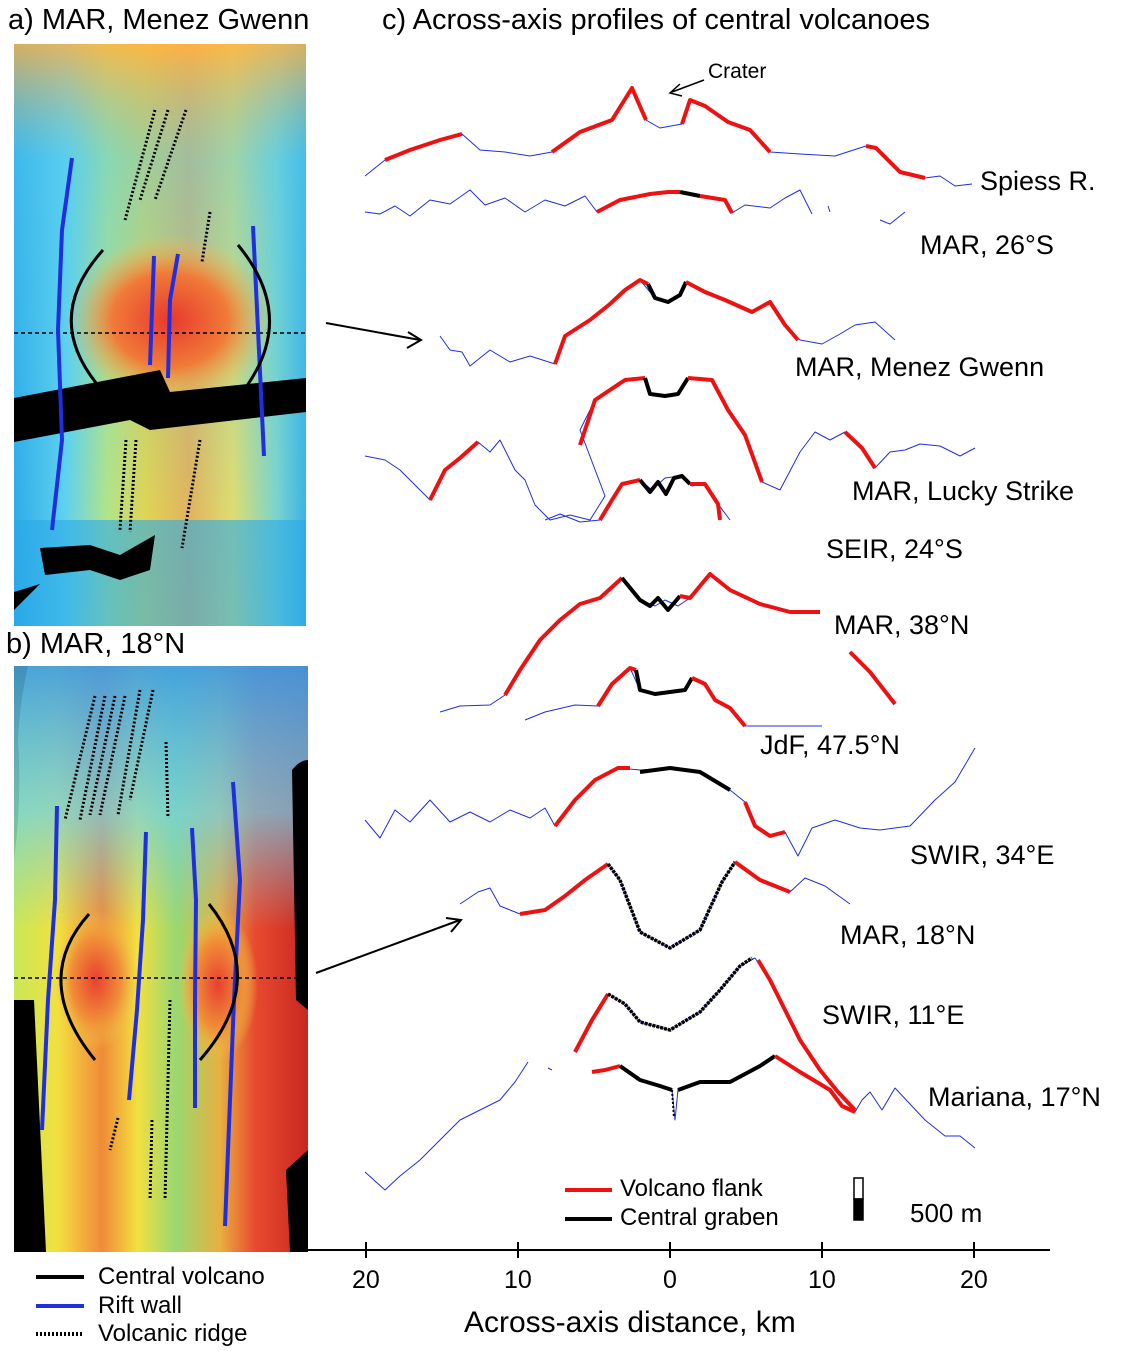  Describe the element at coordinates (1014, 1097) in the screenshot. I see `profile-label: Mariana, 17°N` at that location.